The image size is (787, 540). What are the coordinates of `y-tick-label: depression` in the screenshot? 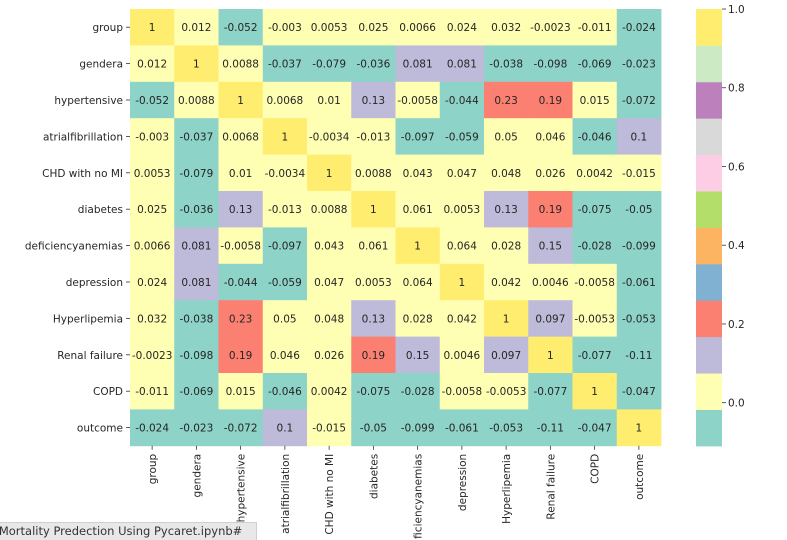 It's located at (94, 283).